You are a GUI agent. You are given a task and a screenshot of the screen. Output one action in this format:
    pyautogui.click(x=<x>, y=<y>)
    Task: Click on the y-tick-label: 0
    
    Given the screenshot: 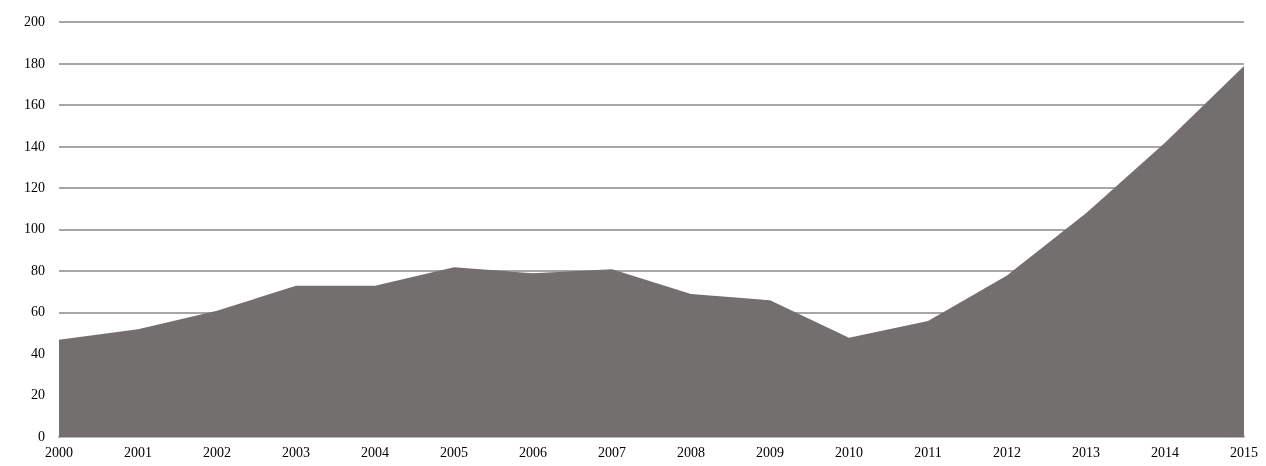 What is the action you would take?
    pyautogui.click(x=41, y=436)
    